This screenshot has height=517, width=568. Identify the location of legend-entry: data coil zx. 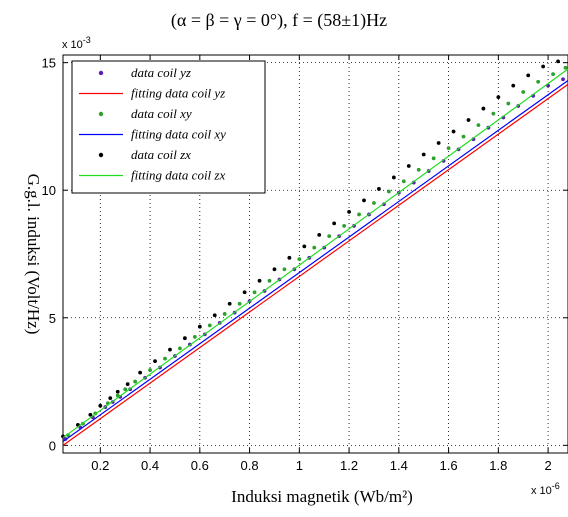
(161, 154).